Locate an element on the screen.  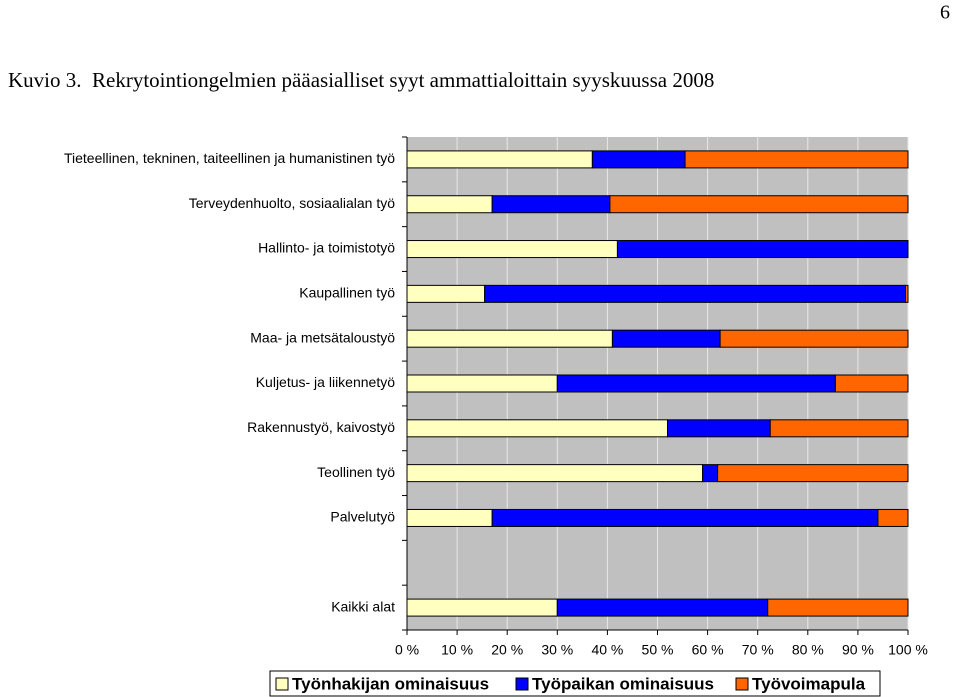
y-tick-label: Kuljetus- ja liikennetyö is located at coordinates (326, 382).